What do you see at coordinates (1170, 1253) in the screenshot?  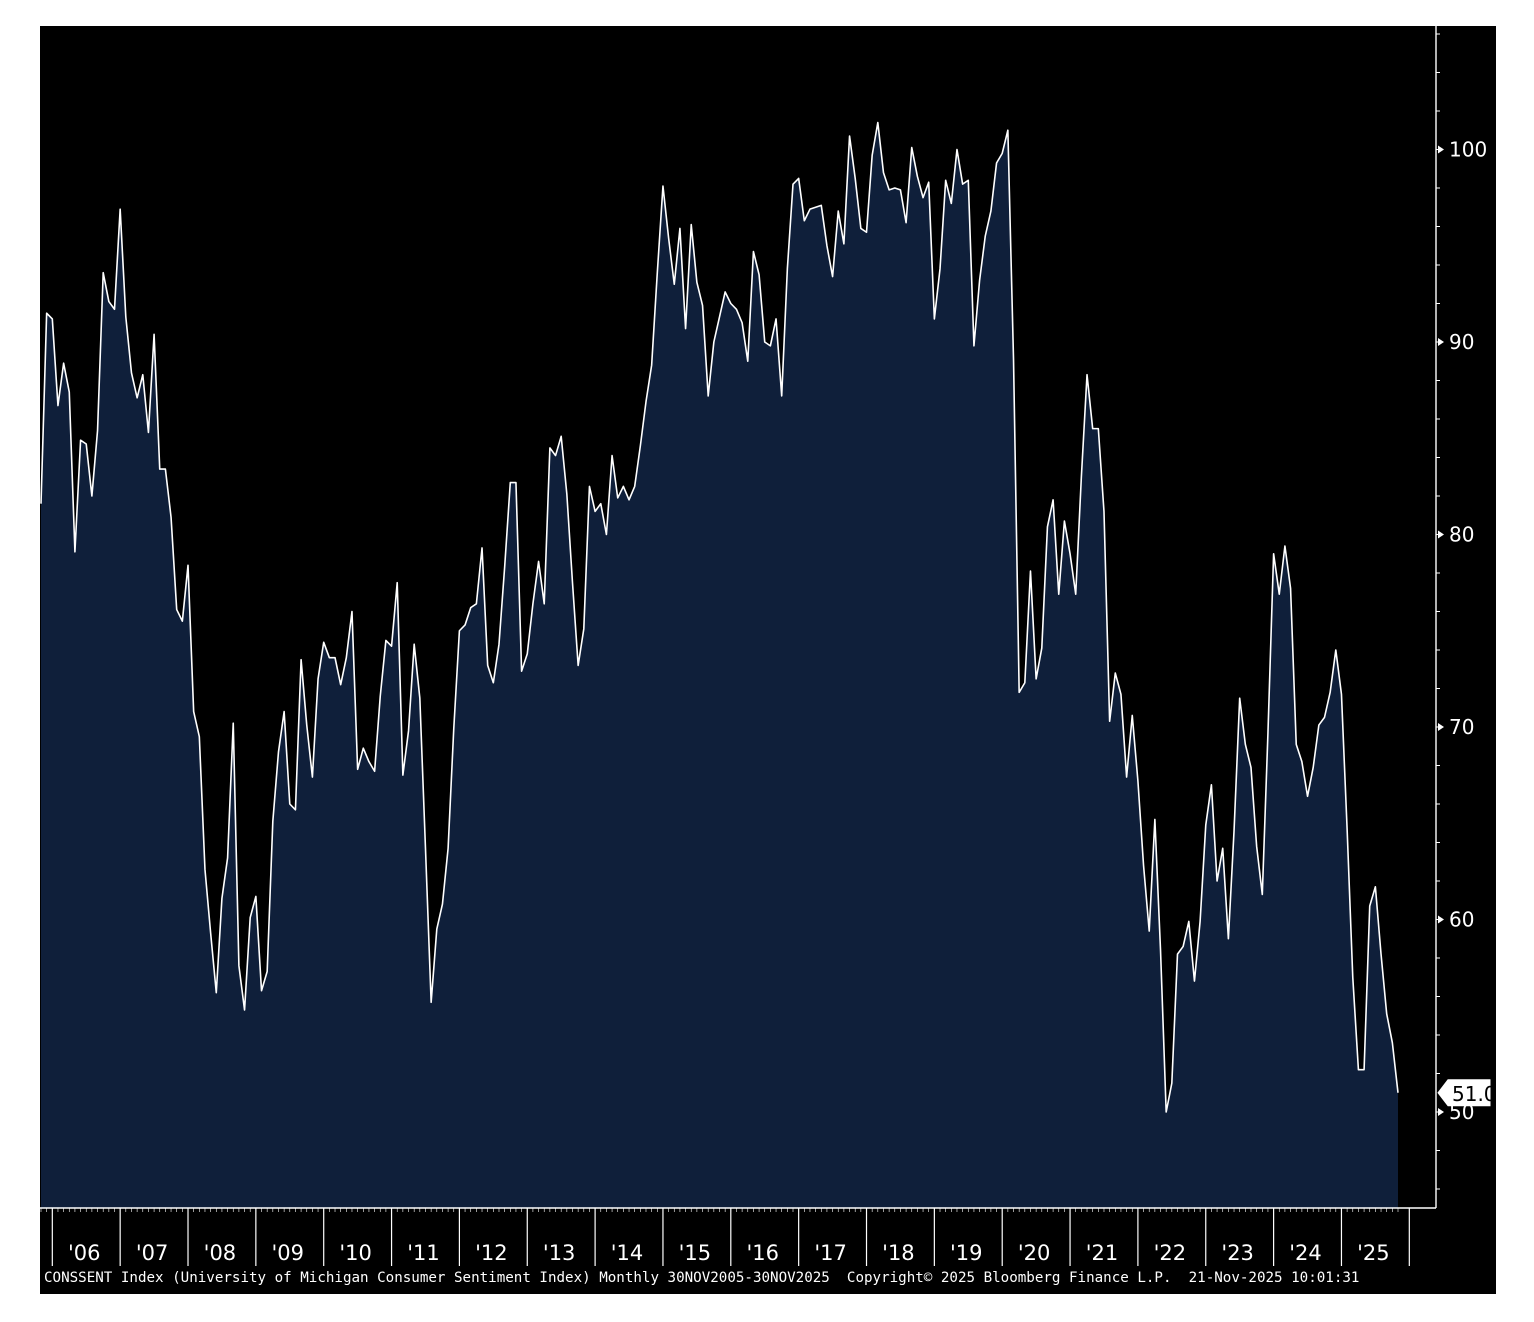 I see `x-tick-label: '22` at bounding box center [1170, 1253].